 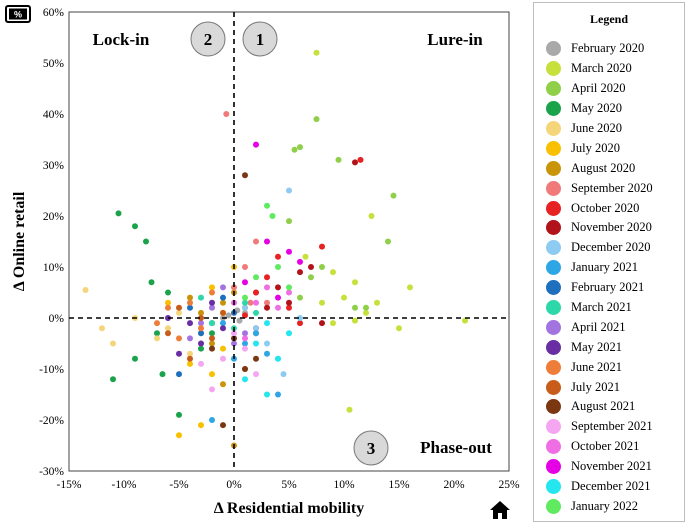 What do you see at coordinates (179, 485) in the screenshot?
I see `x-tick-label: -5%` at bounding box center [179, 485].